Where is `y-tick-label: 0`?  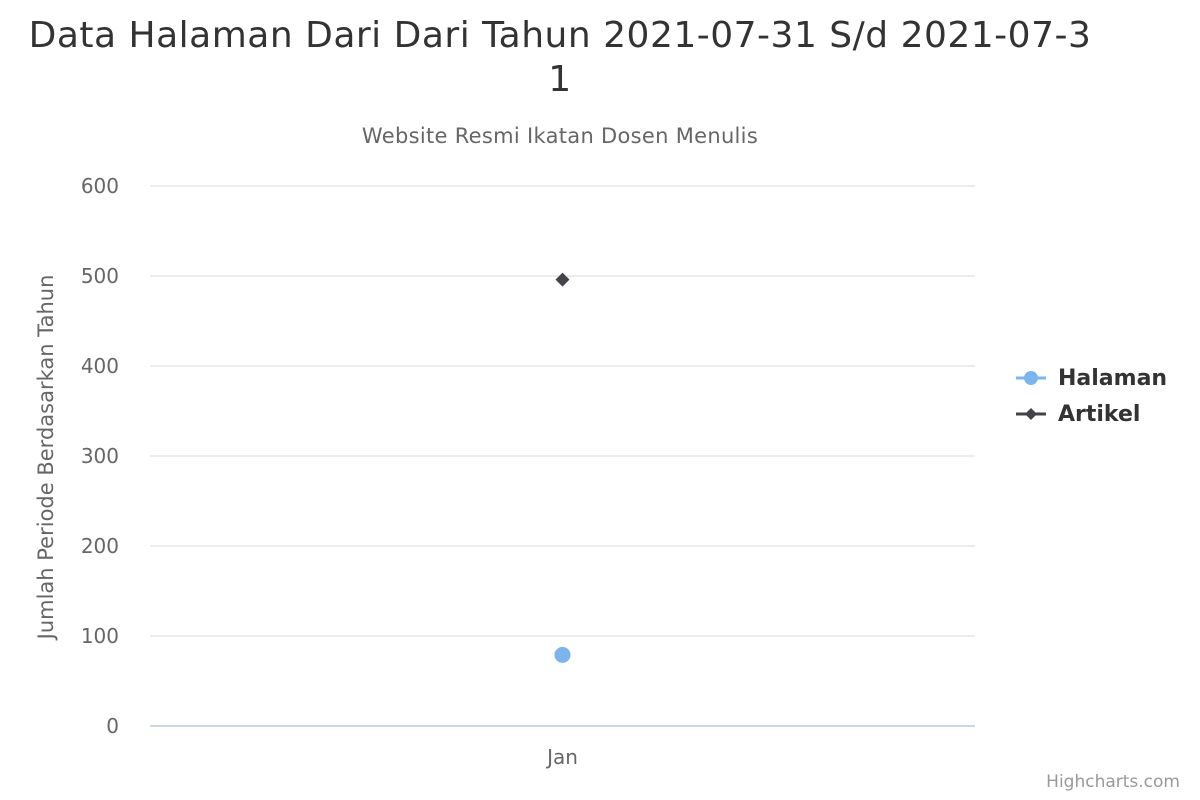
y-tick-label: 0 is located at coordinates (112, 726).